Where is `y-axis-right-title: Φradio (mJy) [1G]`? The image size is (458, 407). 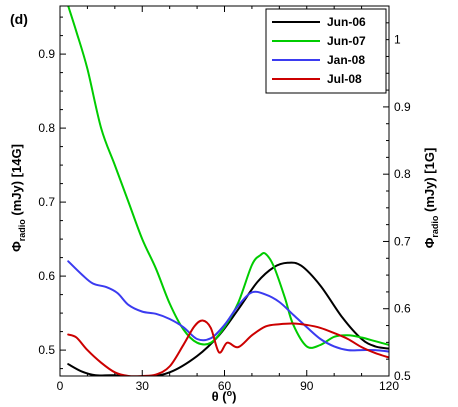
y-axis-right-title: Φradio (mJy) [1G] is located at coordinates (431, 198).